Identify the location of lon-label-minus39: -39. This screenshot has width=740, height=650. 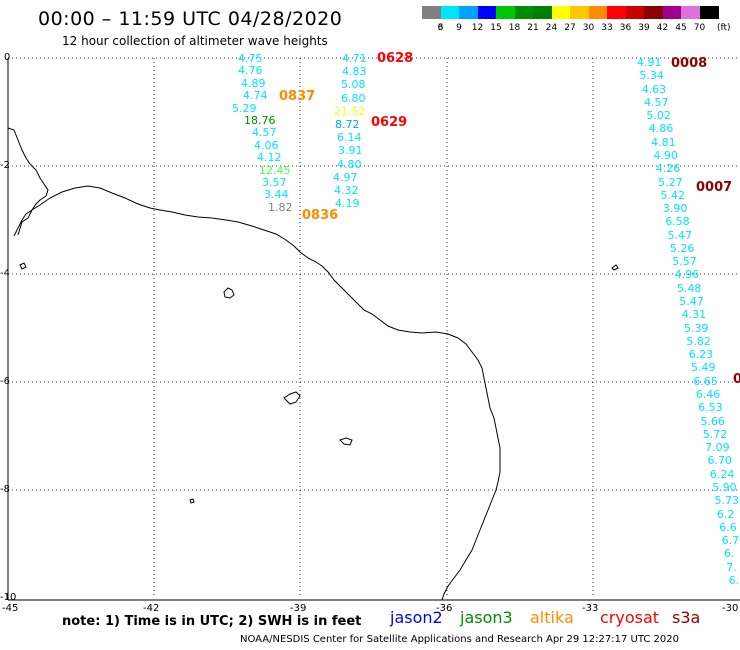
(298, 608).